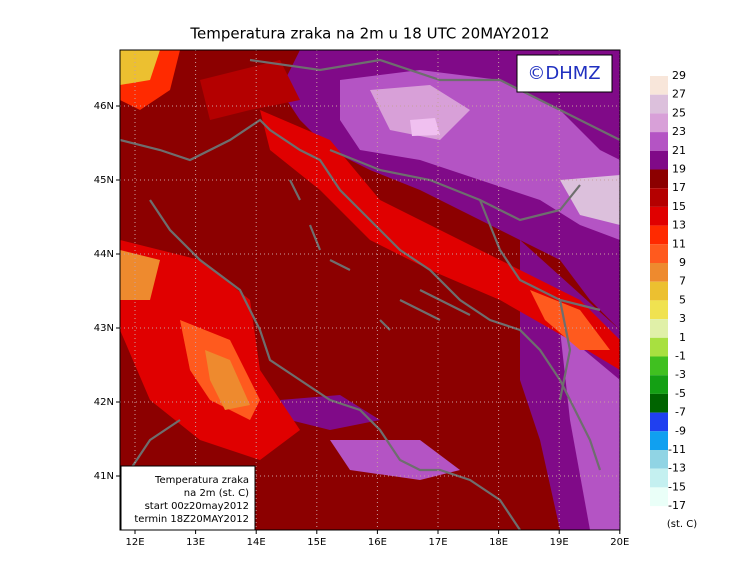  I want to click on colorbar-label: 17, so click(679, 187).